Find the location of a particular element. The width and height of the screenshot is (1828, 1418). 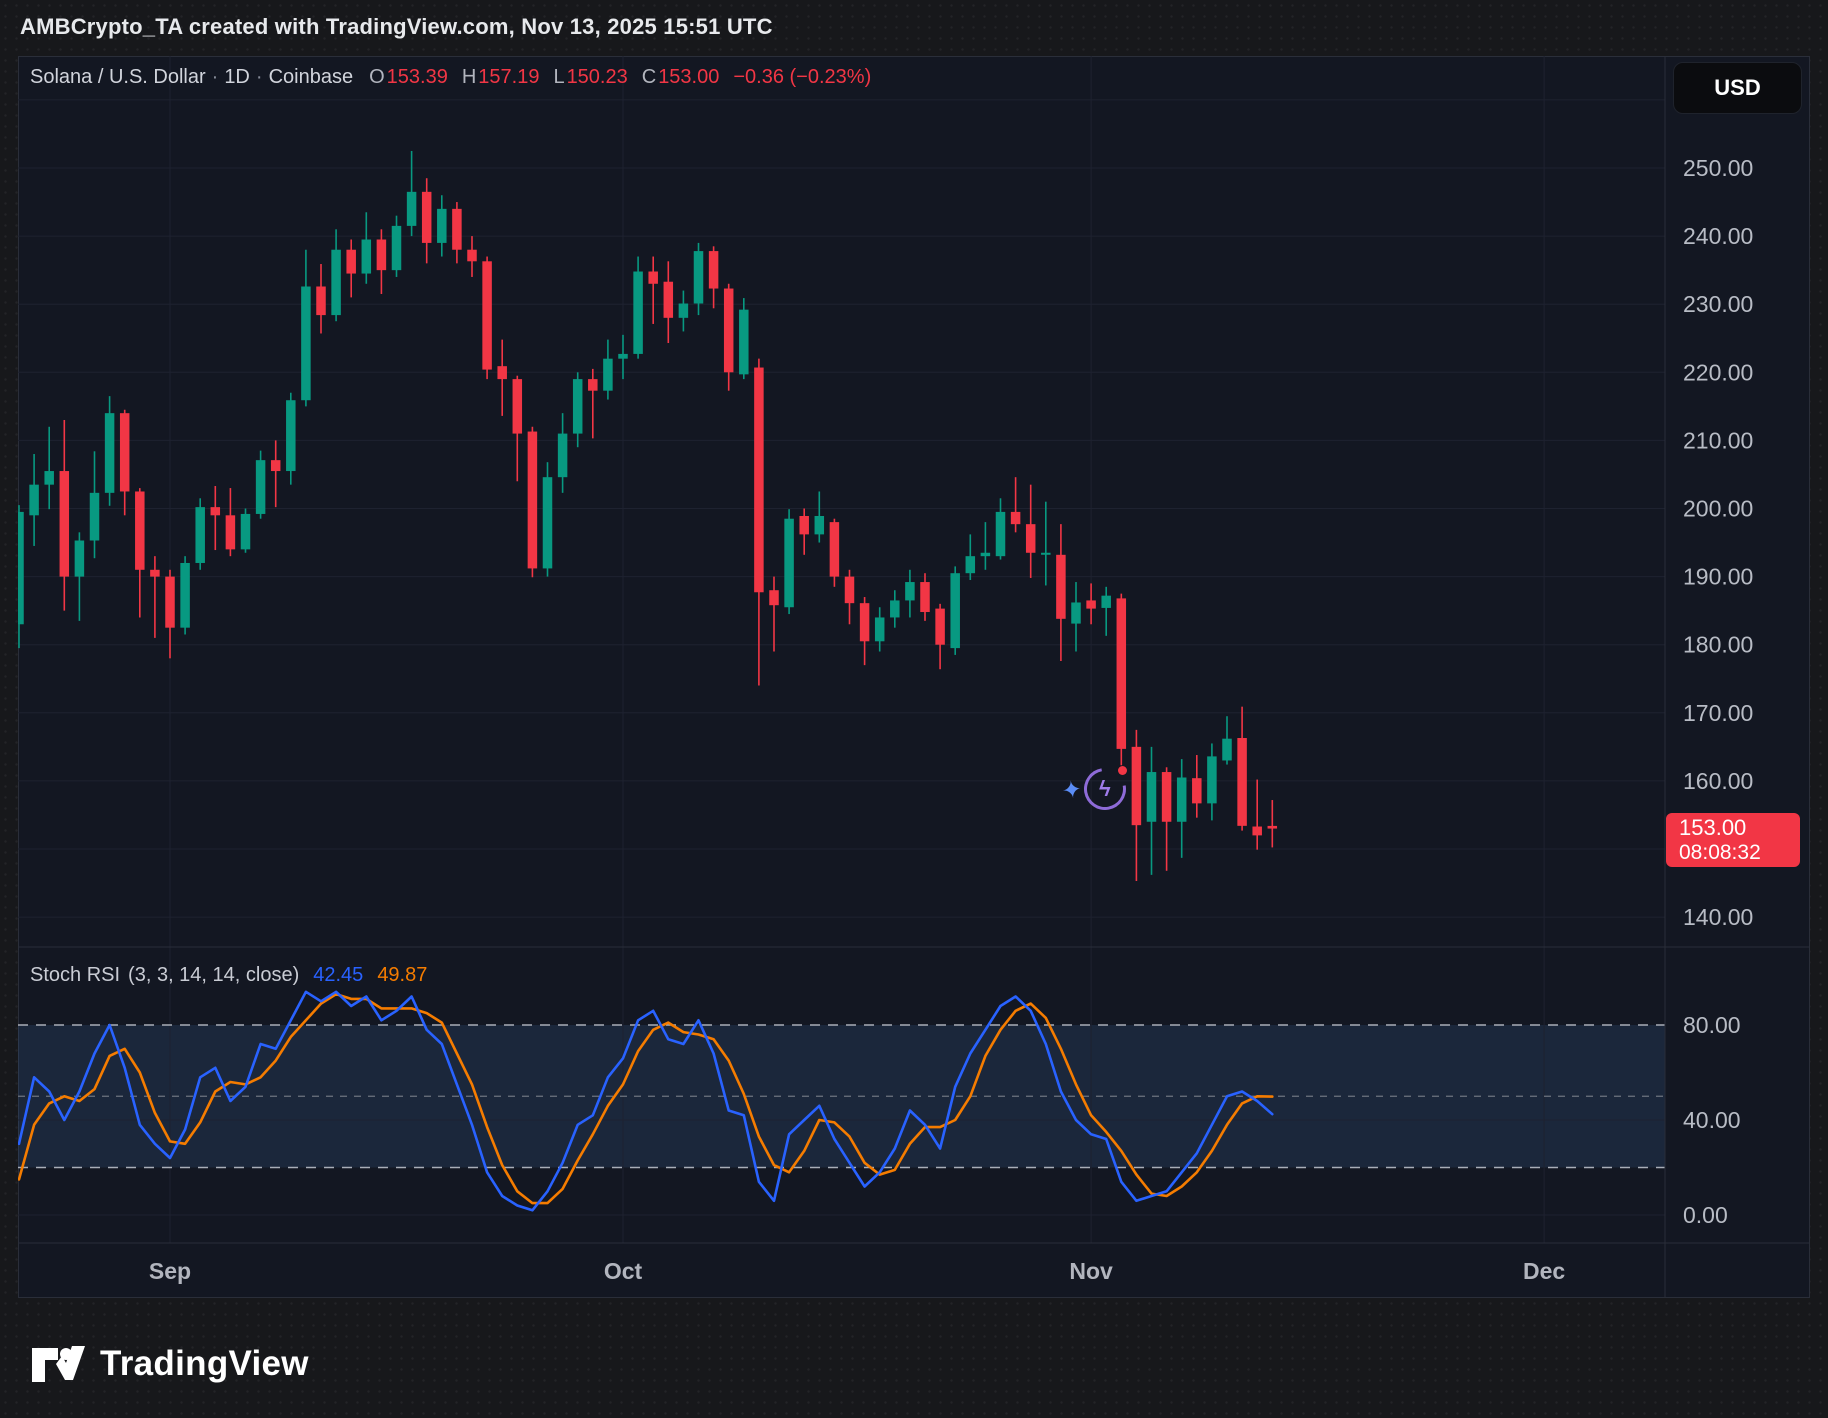

svg-text: 180.00 is located at coordinates (1718, 645).